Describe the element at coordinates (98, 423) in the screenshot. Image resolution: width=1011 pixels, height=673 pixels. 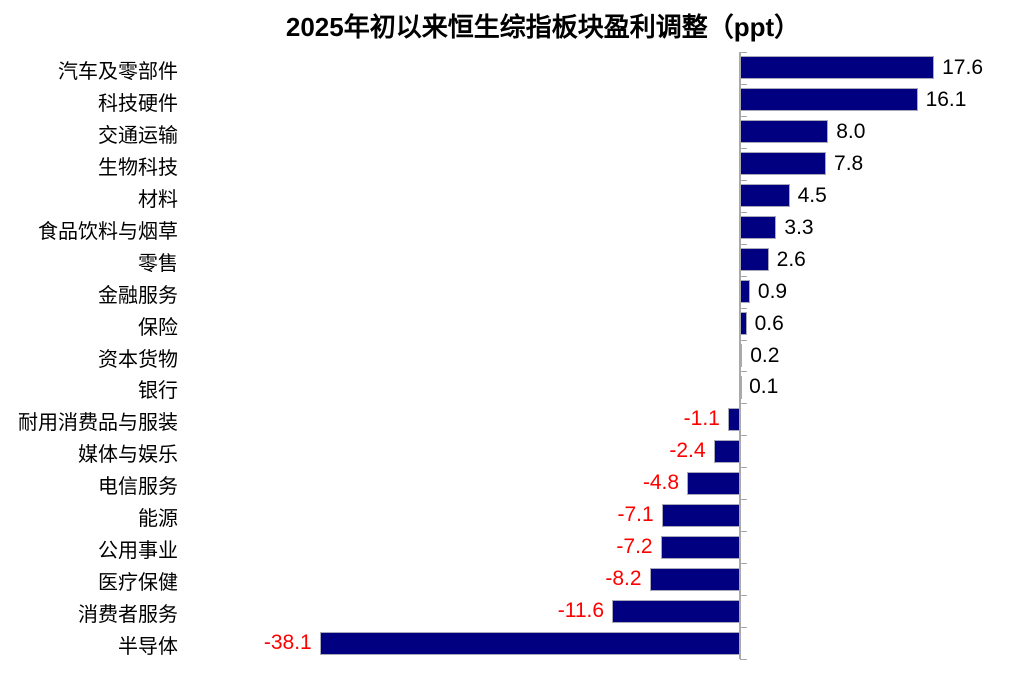
I see `category-label: 耐用消费品与服装` at that location.